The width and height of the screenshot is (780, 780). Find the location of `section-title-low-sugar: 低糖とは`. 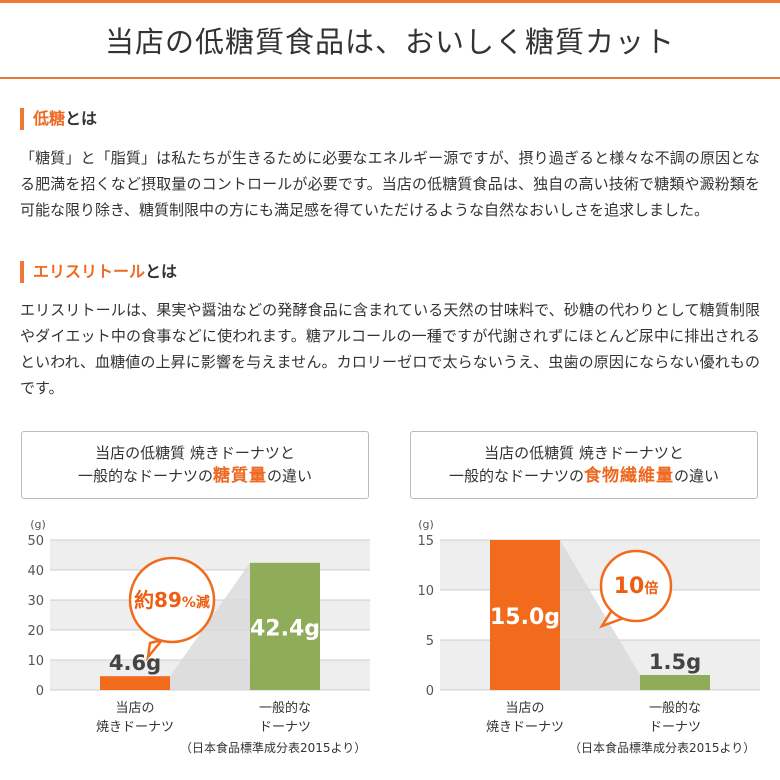

section-title-low-sugar: 低糖とは is located at coordinates (58, 119).